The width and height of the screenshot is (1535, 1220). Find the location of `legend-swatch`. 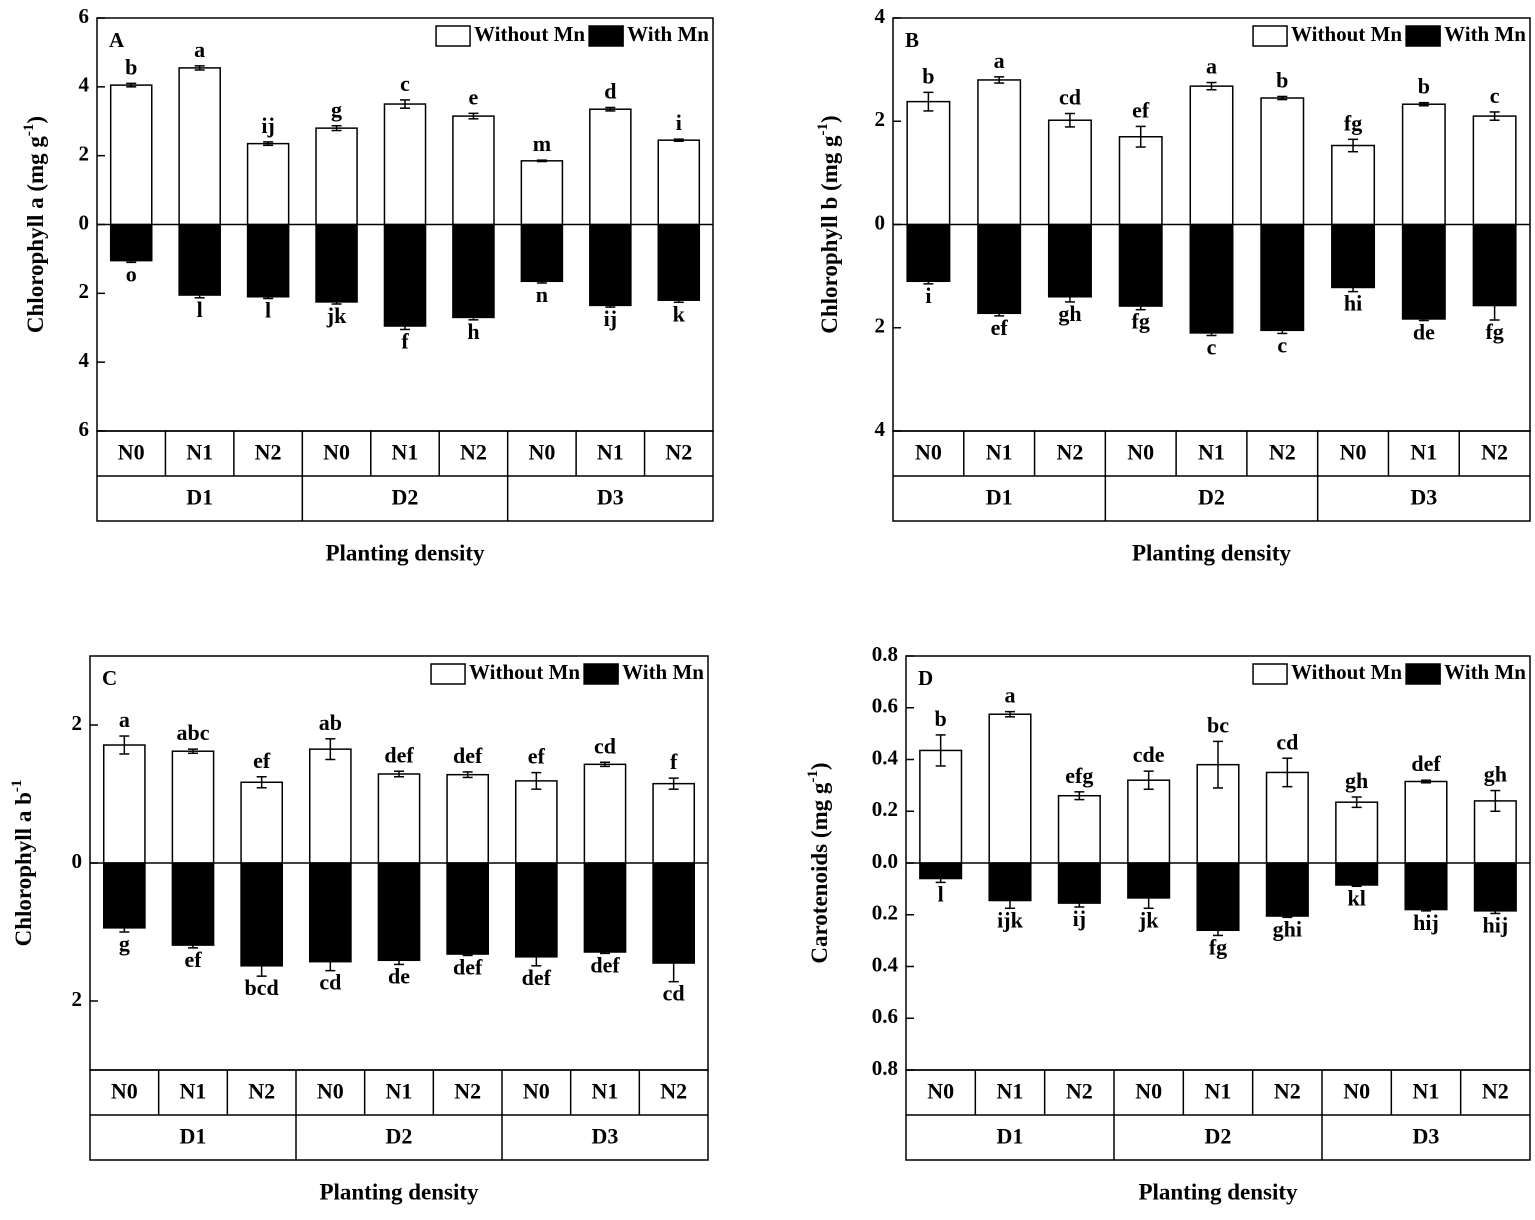

legend-swatch is located at coordinates (606, 36).